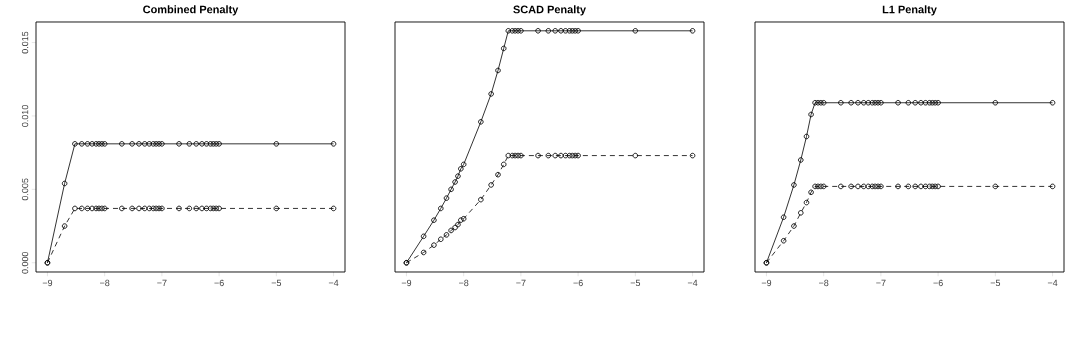  What do you see at coordinates (333, 282) in the screenshot?
I see `x-tick-label: −4` at bounding box center [333, 282].